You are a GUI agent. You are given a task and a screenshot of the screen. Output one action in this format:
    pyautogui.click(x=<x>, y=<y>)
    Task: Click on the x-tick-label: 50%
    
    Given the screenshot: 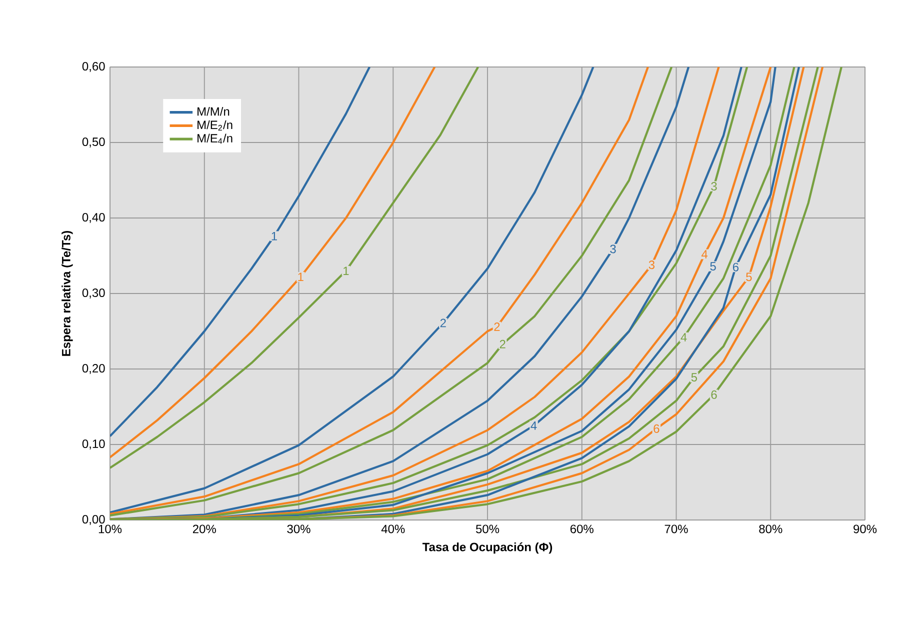 What is the action you would take?
    pyautogui.click(x=488, y=529)
    